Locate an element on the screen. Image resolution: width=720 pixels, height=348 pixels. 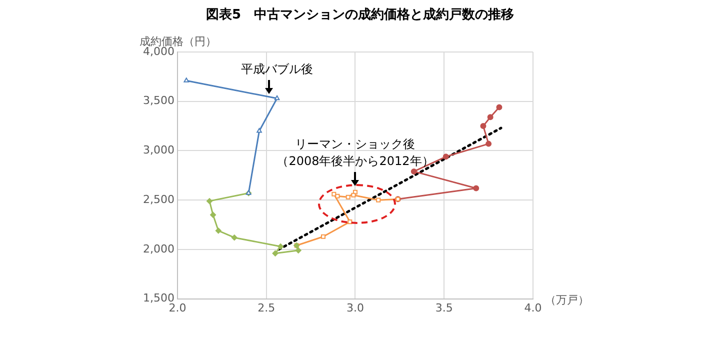
y-tick-label: 3,000 is located at coordinates (158, 150).